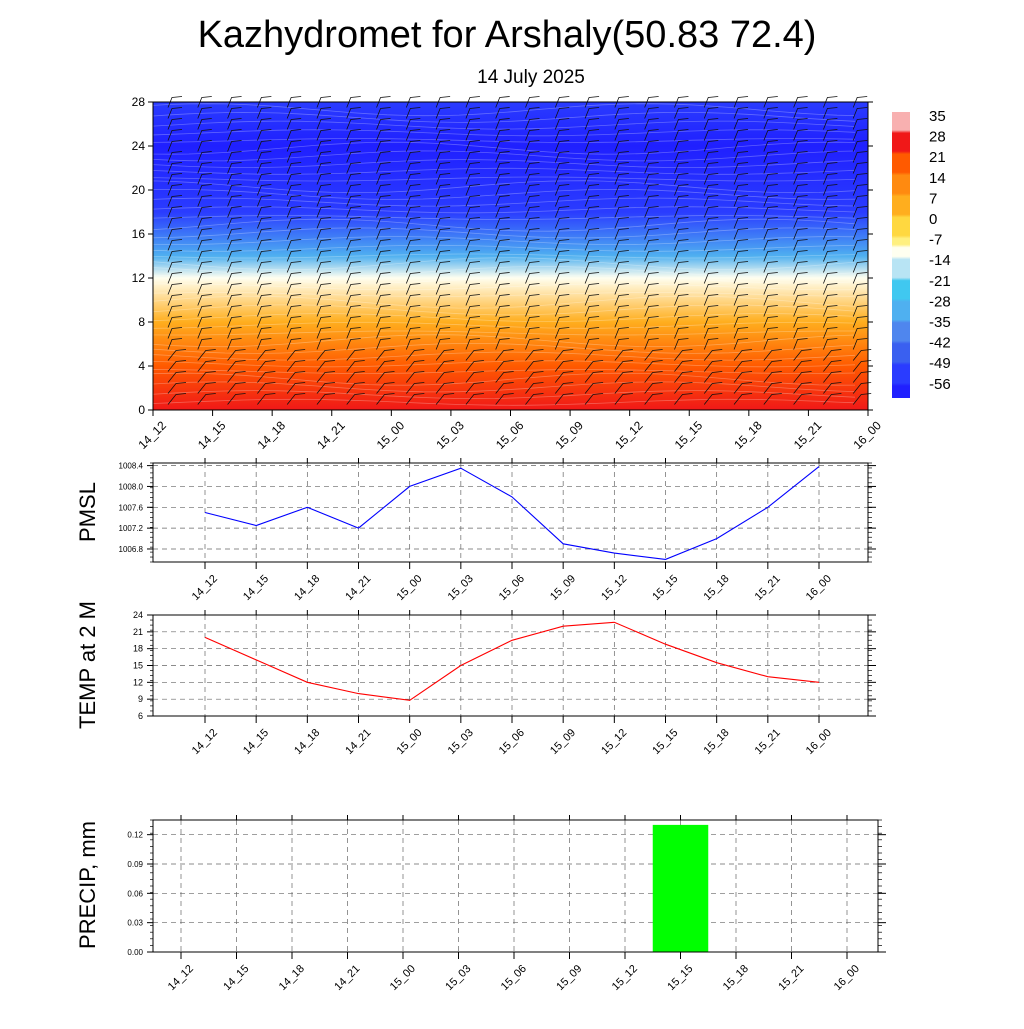 This screenshot has width=1024, height=1029. What do you see at coordinates (940, 384) in the screenshot?
I see `colorbar-label: -56` at bounding box center [940, 384].